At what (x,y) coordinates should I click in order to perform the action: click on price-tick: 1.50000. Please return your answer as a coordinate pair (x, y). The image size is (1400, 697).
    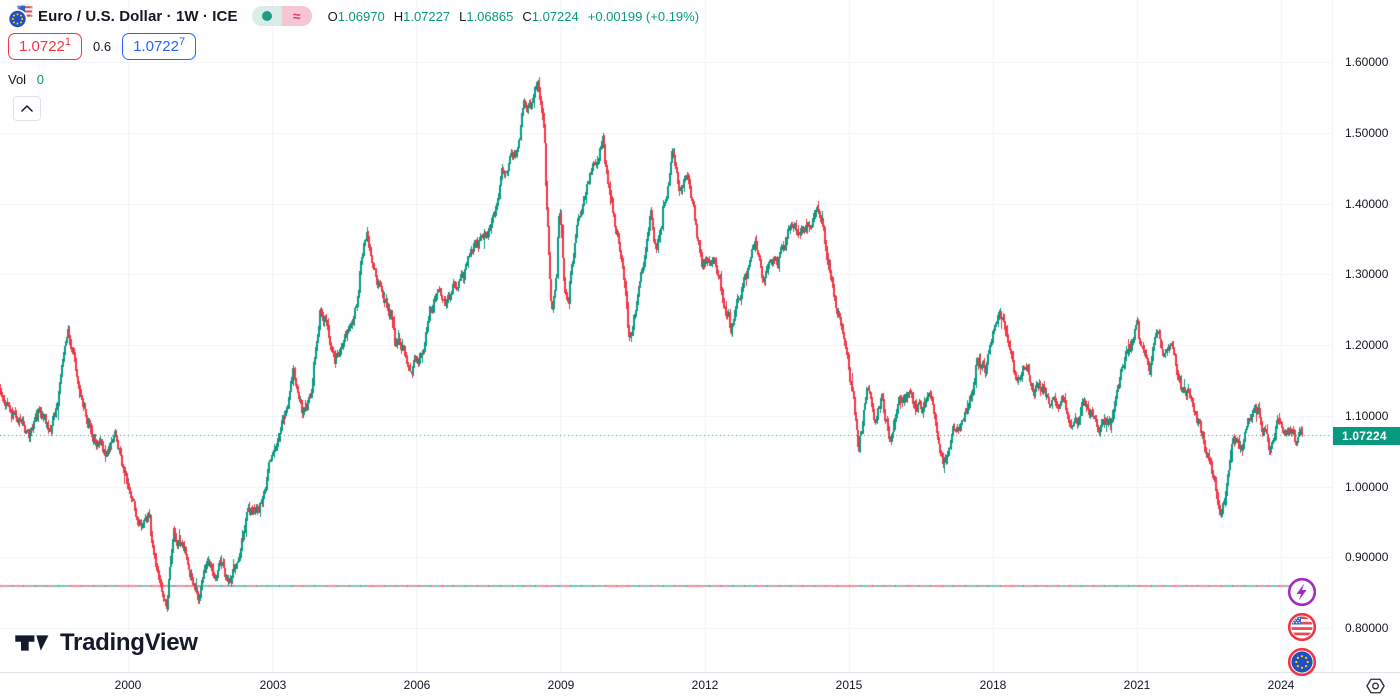
    Looking at the image, I should click on (1367, 133).